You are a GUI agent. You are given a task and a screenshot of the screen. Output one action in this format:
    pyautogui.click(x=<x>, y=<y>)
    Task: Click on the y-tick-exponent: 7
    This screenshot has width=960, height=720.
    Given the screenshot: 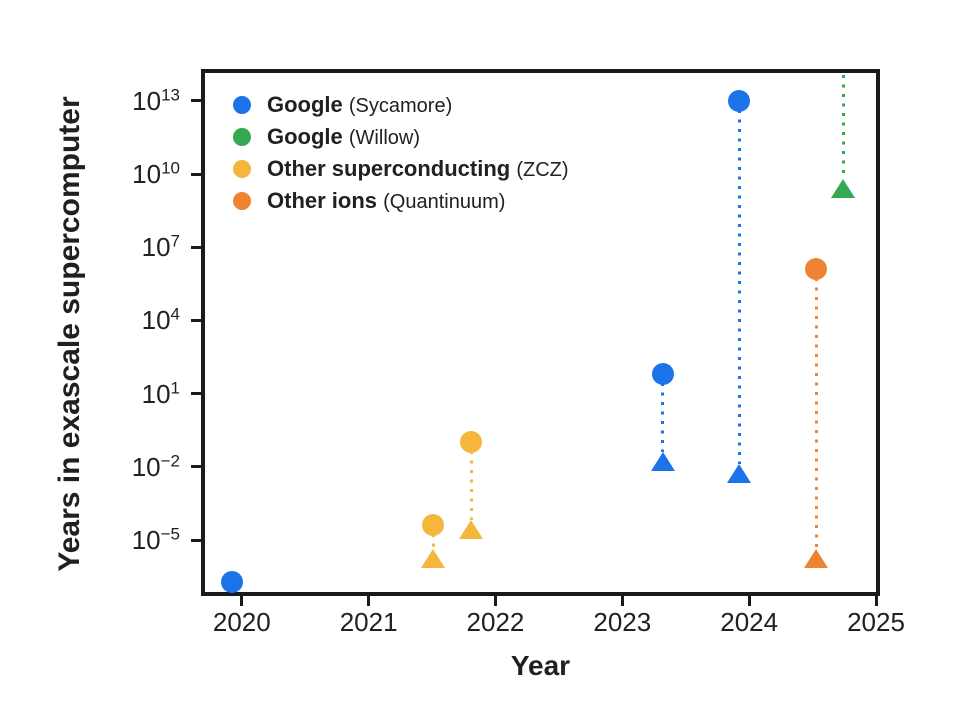 What is the action you would take?
    pyautogui.click(x=175, y=241)
    